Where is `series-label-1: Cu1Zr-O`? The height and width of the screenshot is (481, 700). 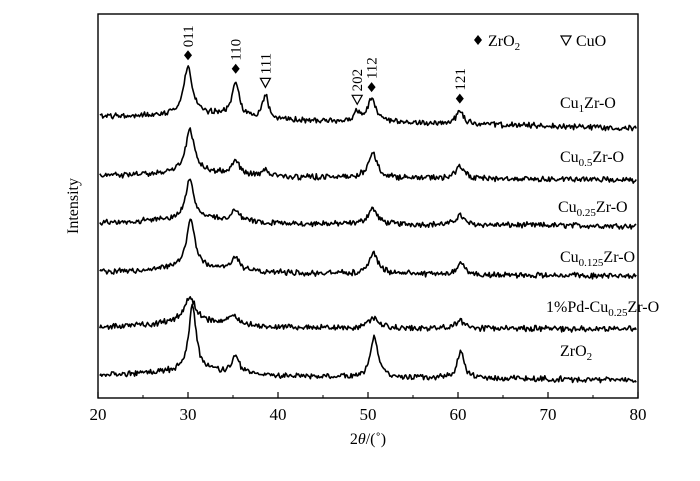
series-label-1: Cu1Zr-O is located at coordinates (588, 105).